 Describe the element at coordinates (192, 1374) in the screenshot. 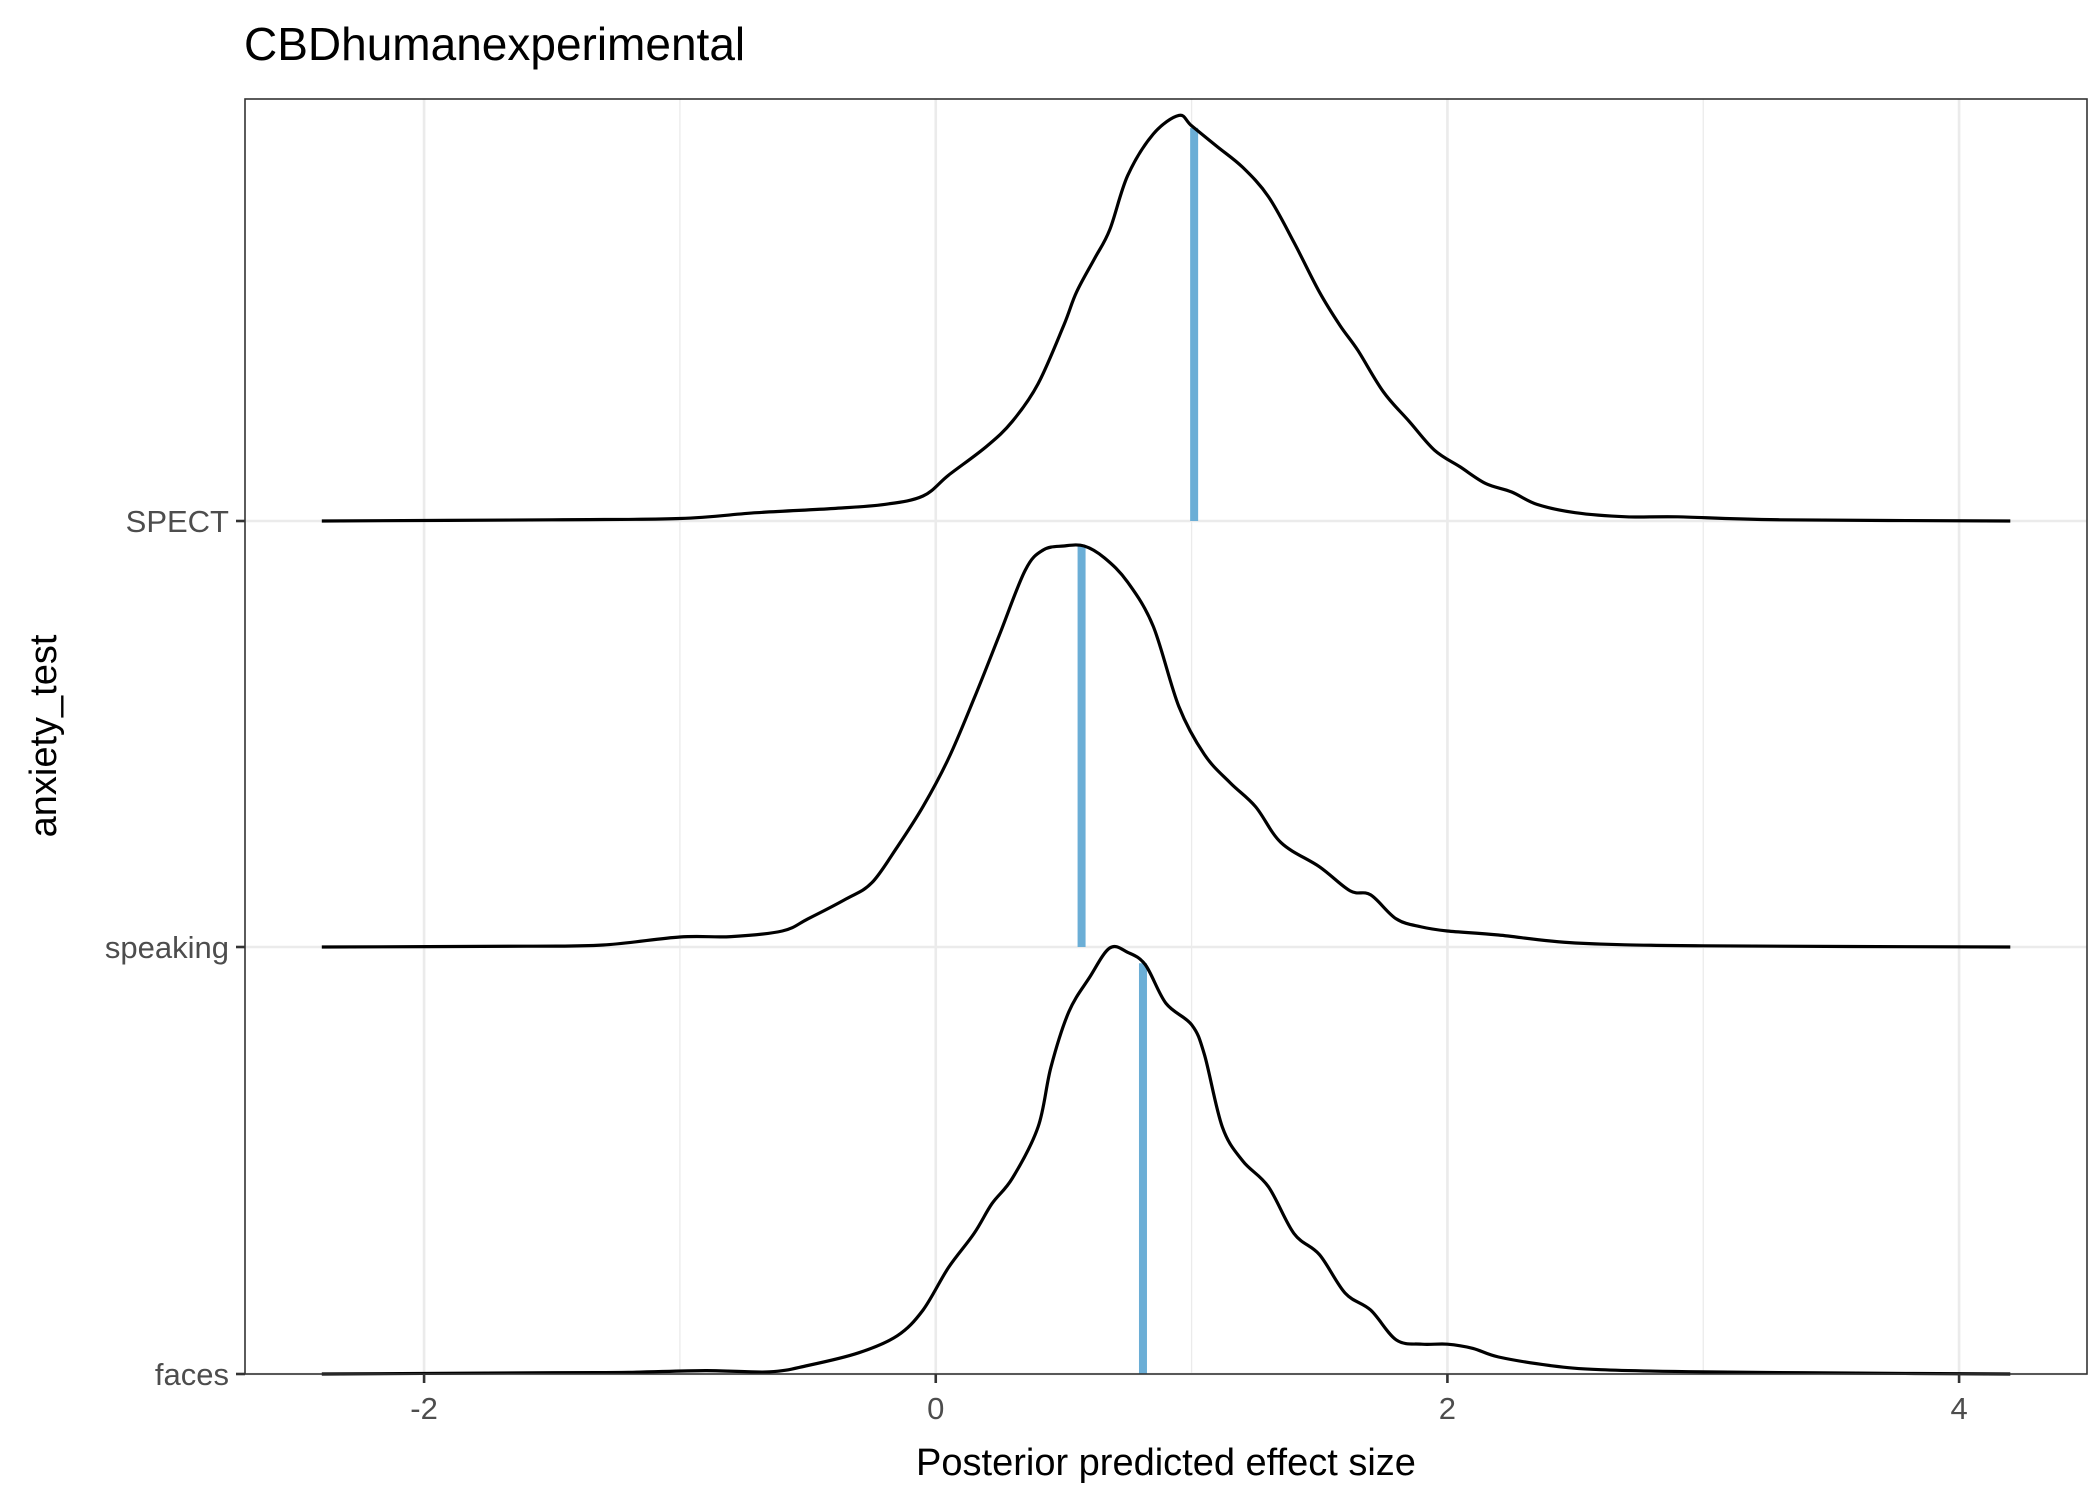

I see `y-tick-label: faces` at that location.